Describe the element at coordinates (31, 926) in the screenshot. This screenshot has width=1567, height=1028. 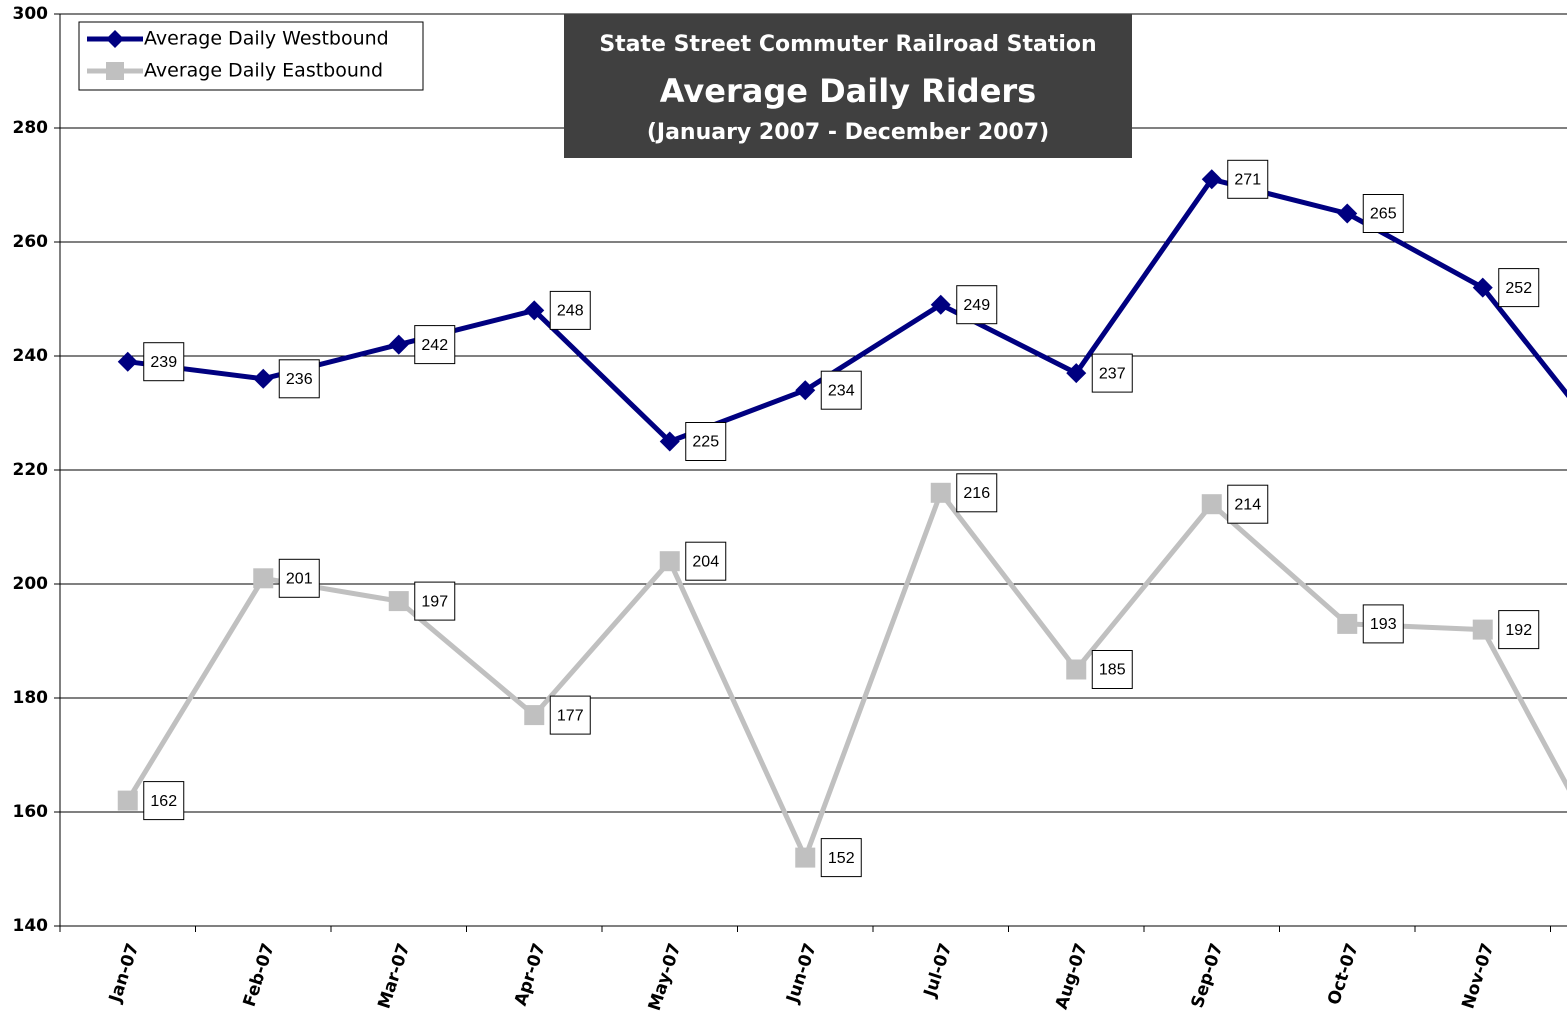
I see `y-tick-label: 140` at that location.